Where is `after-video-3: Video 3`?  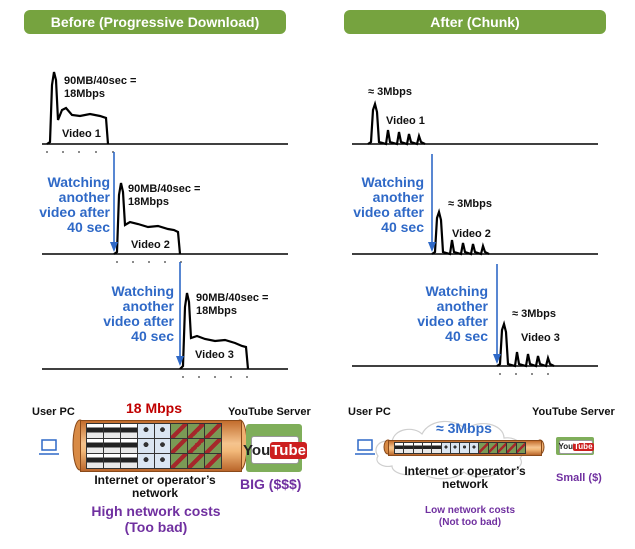 after-video-3: Video 3 is located at coordinates (540, 338).